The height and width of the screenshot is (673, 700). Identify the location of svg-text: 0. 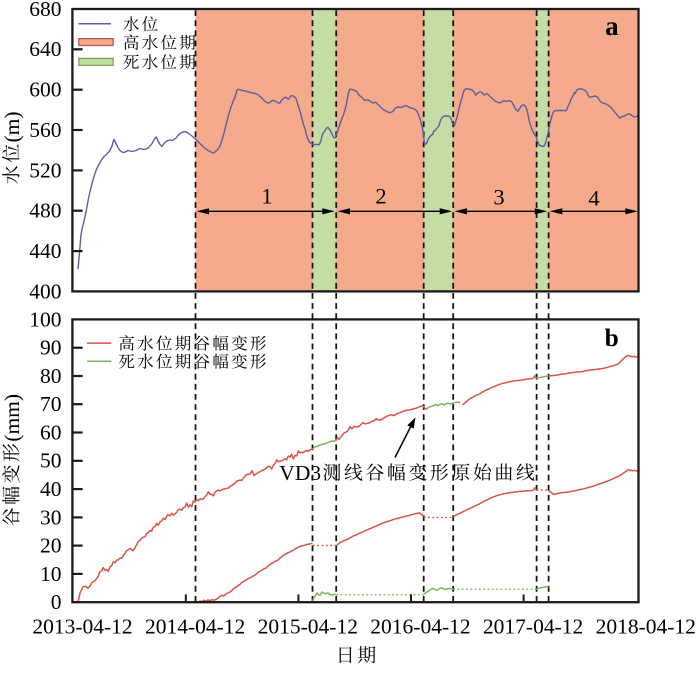
(56, 602).